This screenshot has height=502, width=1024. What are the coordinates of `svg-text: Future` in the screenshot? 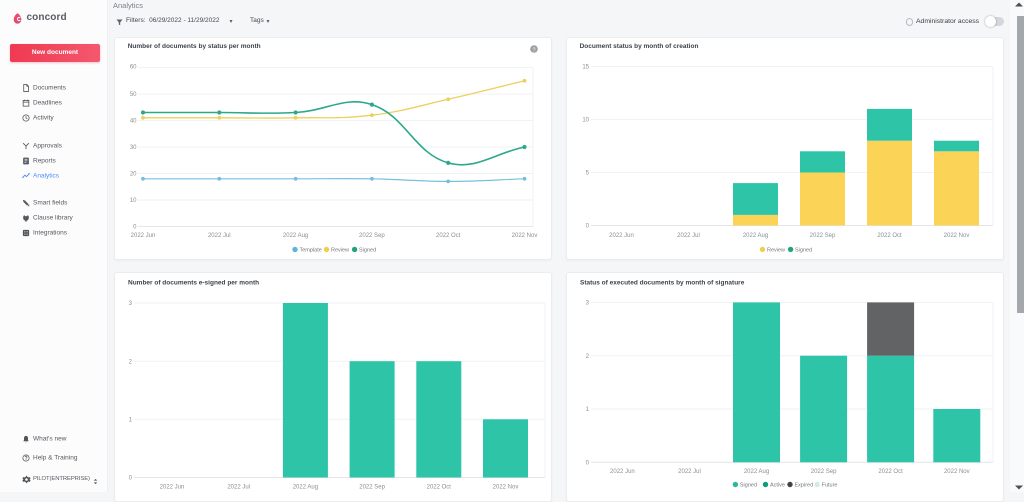 It's located at (830, 486).